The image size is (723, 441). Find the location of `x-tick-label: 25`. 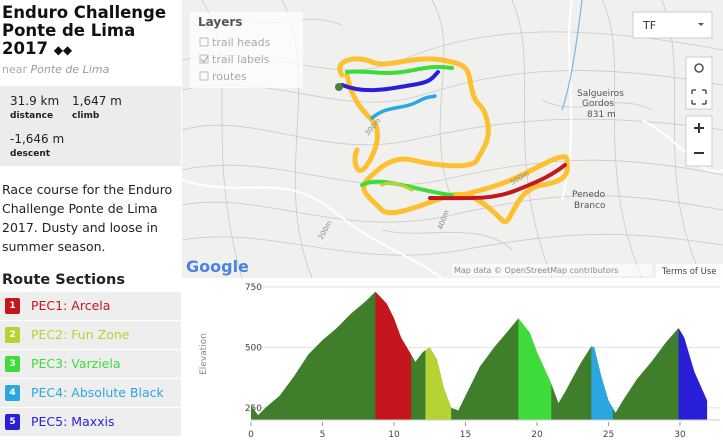

x-tick-label: 25 is located at coordinates (608, 435).